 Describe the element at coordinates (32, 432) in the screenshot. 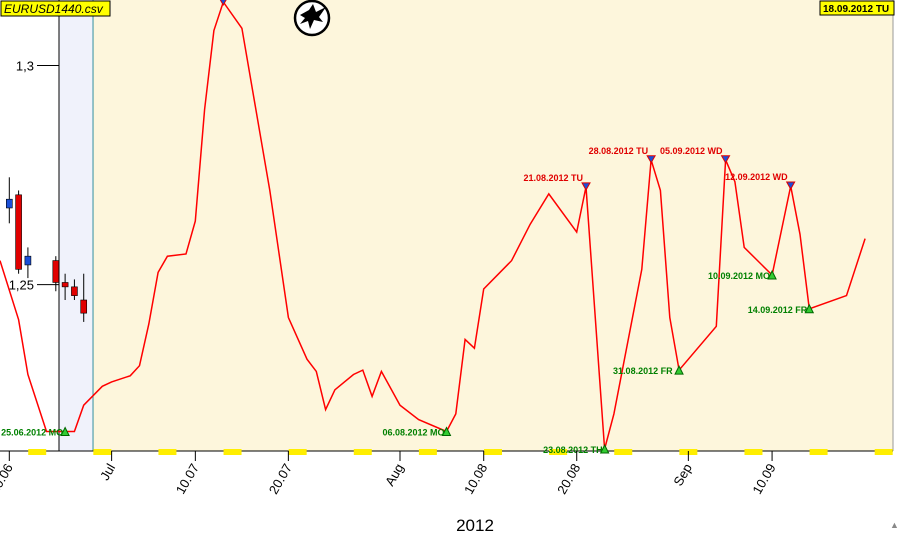

I see `trough-label: 25.06.2012 MO` at that location.